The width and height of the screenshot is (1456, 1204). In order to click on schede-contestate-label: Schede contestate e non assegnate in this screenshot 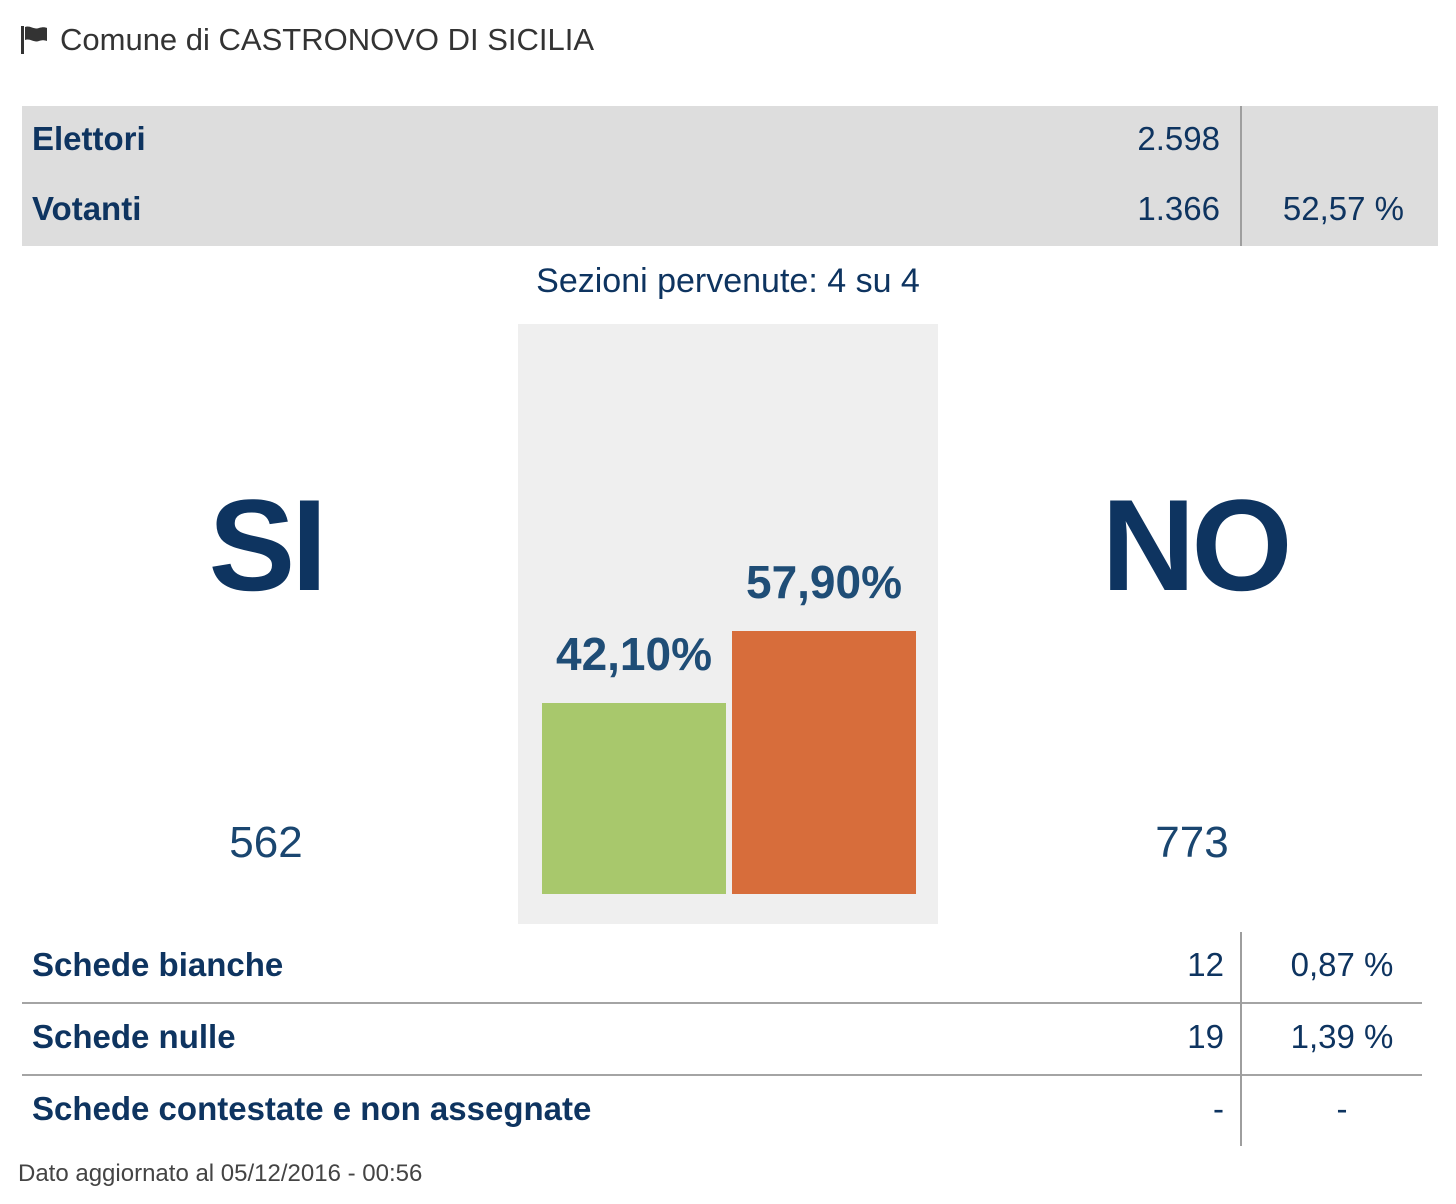, I will do `click(312, 1108)`.